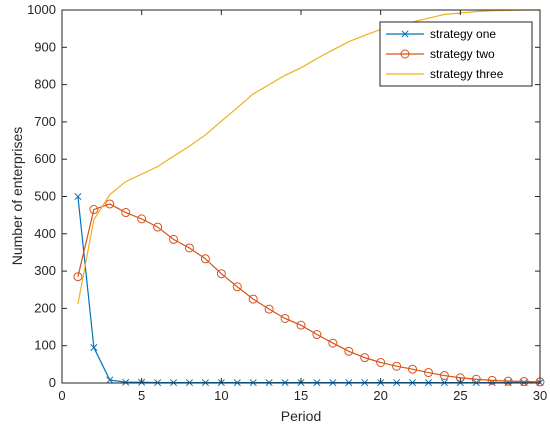  What do you see at coordinates (61, 395) in the screenshot?
I see `x-tick-label: 0` at bounding box center [61, 395].